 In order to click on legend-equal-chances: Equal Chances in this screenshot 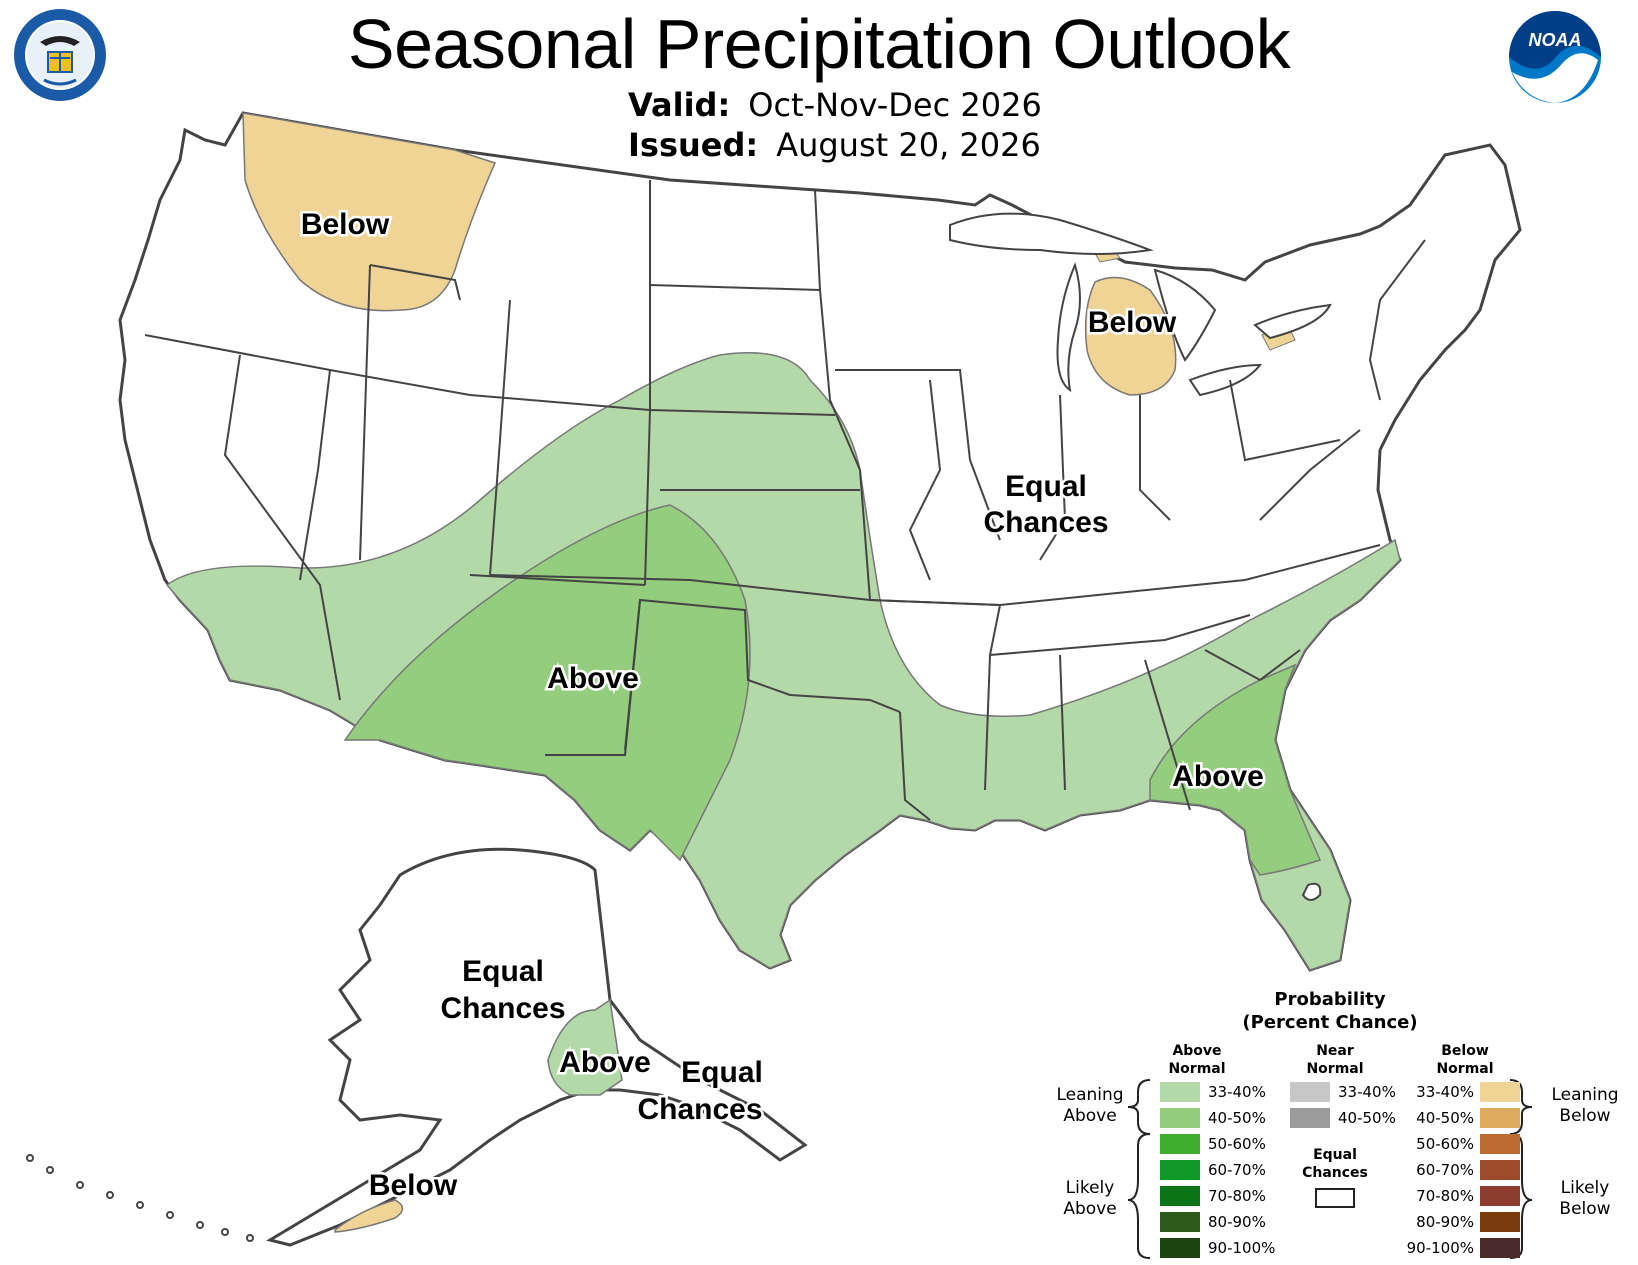, I will do `click(1335, 1164)`.